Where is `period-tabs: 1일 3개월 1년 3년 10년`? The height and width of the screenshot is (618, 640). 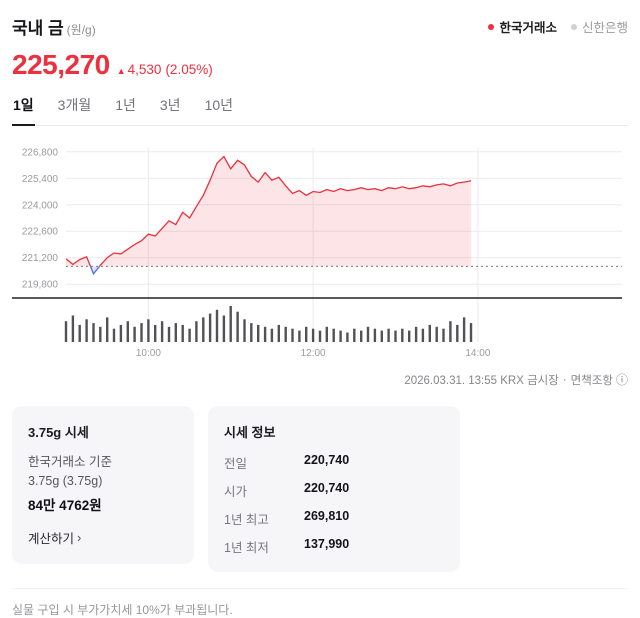
period-tabs: 1일 3개월 1년 3년 10년 is located at coordinates (320, 110).